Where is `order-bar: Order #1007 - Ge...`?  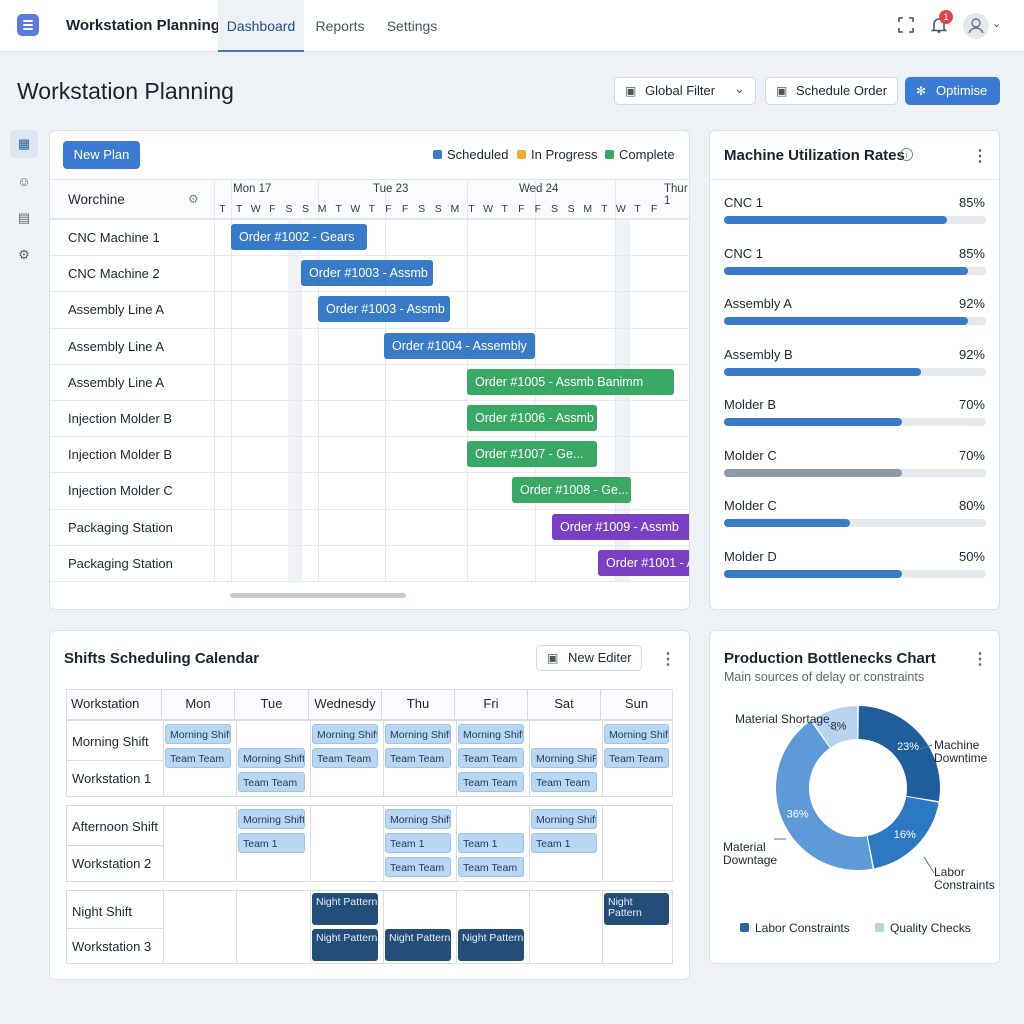
order-bar: Order #1007 - Ge... is located at coordinates (532, 454).